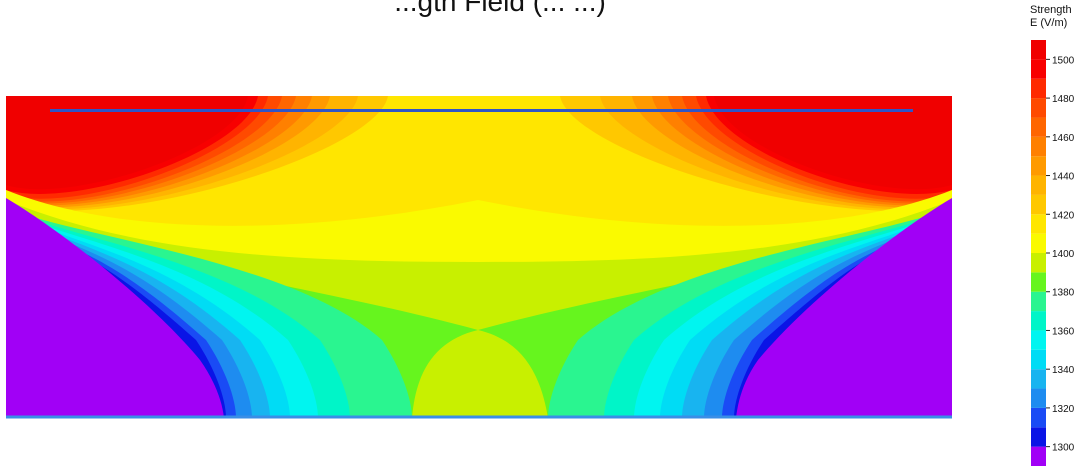 This screenshot has width=1080, height=469. I want to click on colorbar-tick-label-1500: 1500, so click(1063, 60).